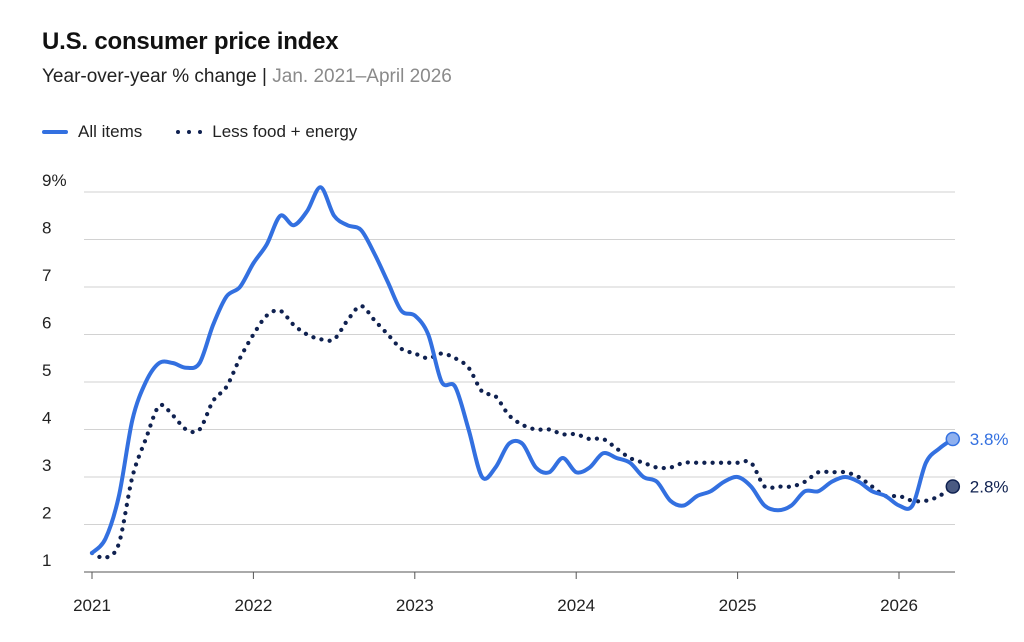  I want to click on end-label-all-items: 3.8%, so click(989, 439).